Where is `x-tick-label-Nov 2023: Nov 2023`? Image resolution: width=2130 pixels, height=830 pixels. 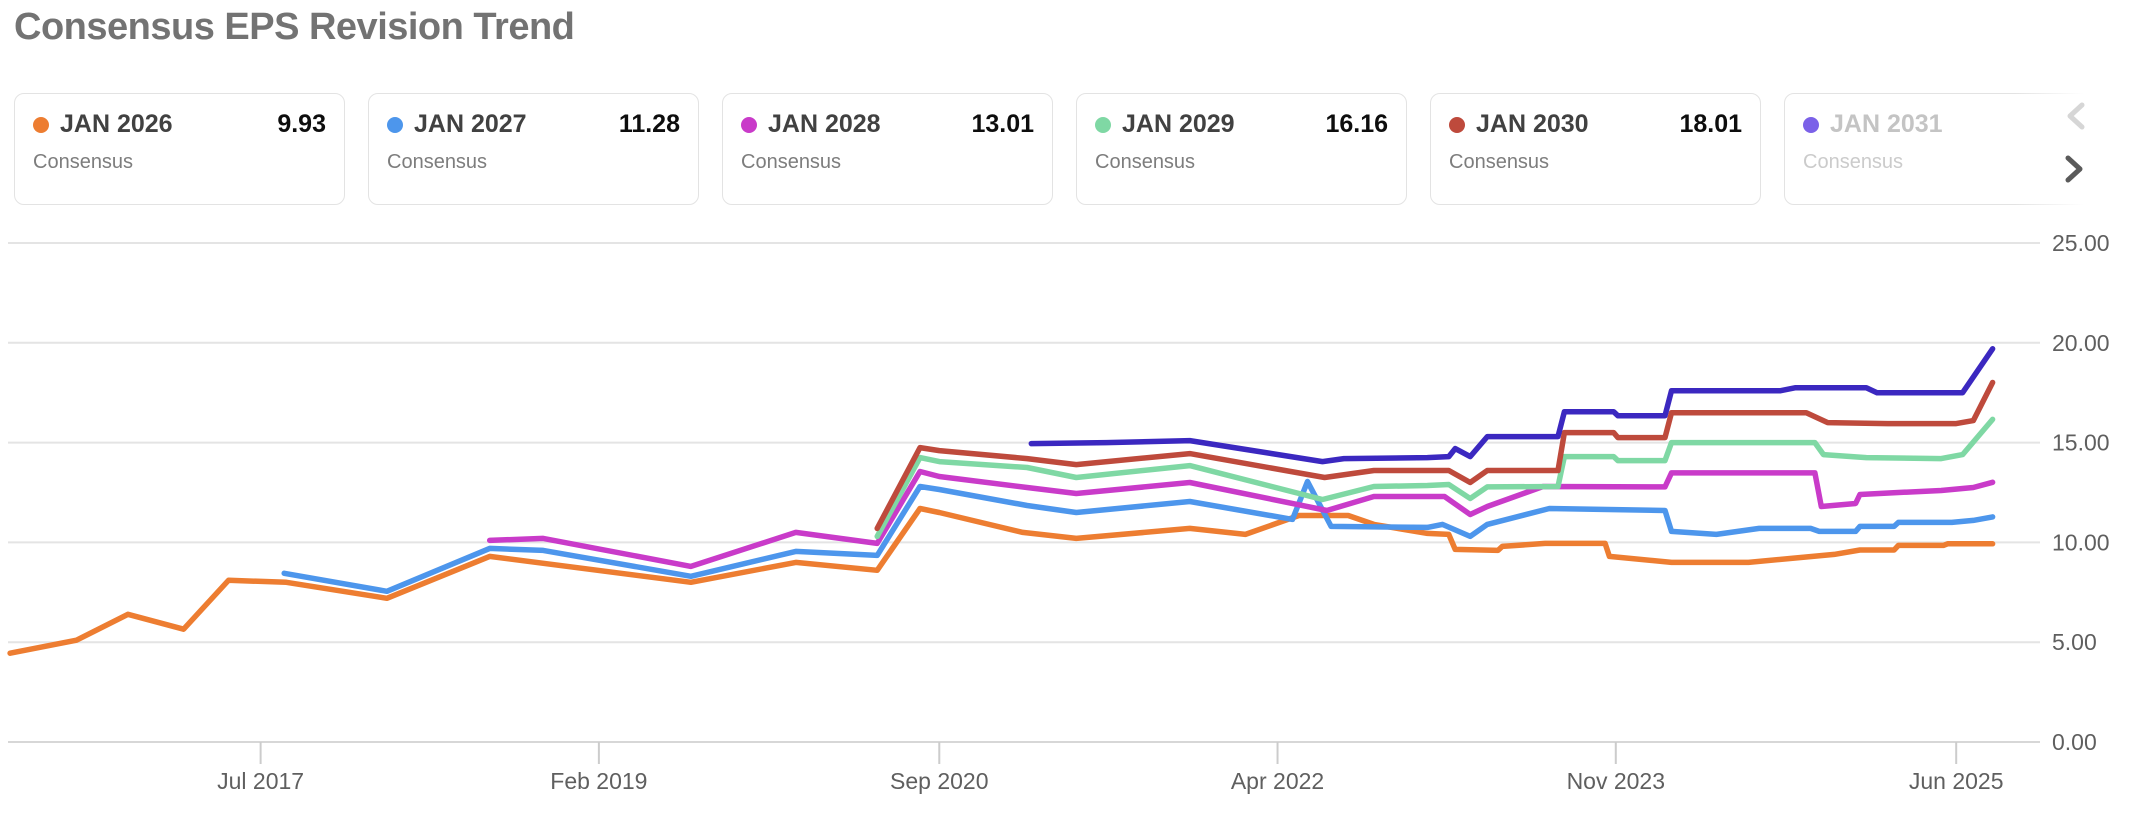
x-tick-label-Nov 2023: Nov 2023 is located at coordinates (1616, 781).